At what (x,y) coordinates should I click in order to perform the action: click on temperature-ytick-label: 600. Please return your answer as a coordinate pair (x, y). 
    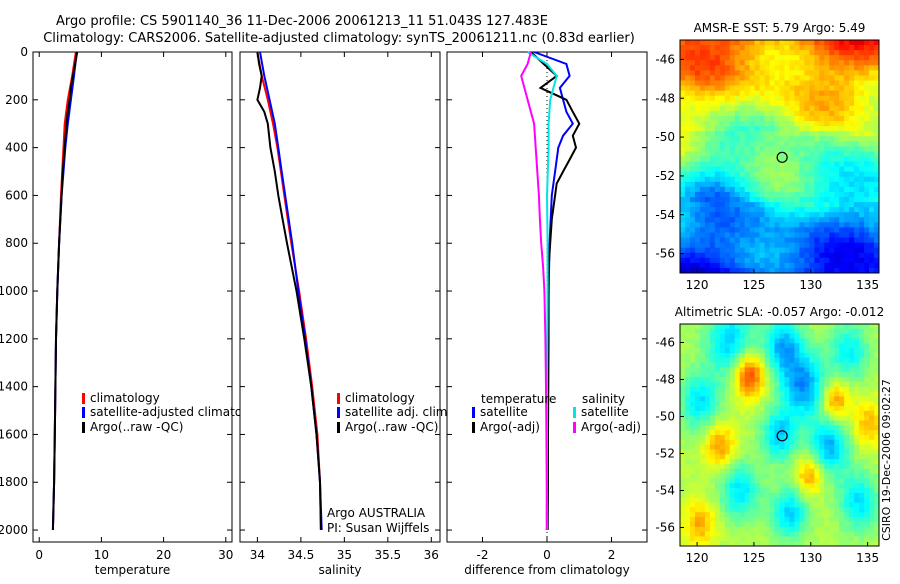
    Looking at the image, I should click on (16, 195).